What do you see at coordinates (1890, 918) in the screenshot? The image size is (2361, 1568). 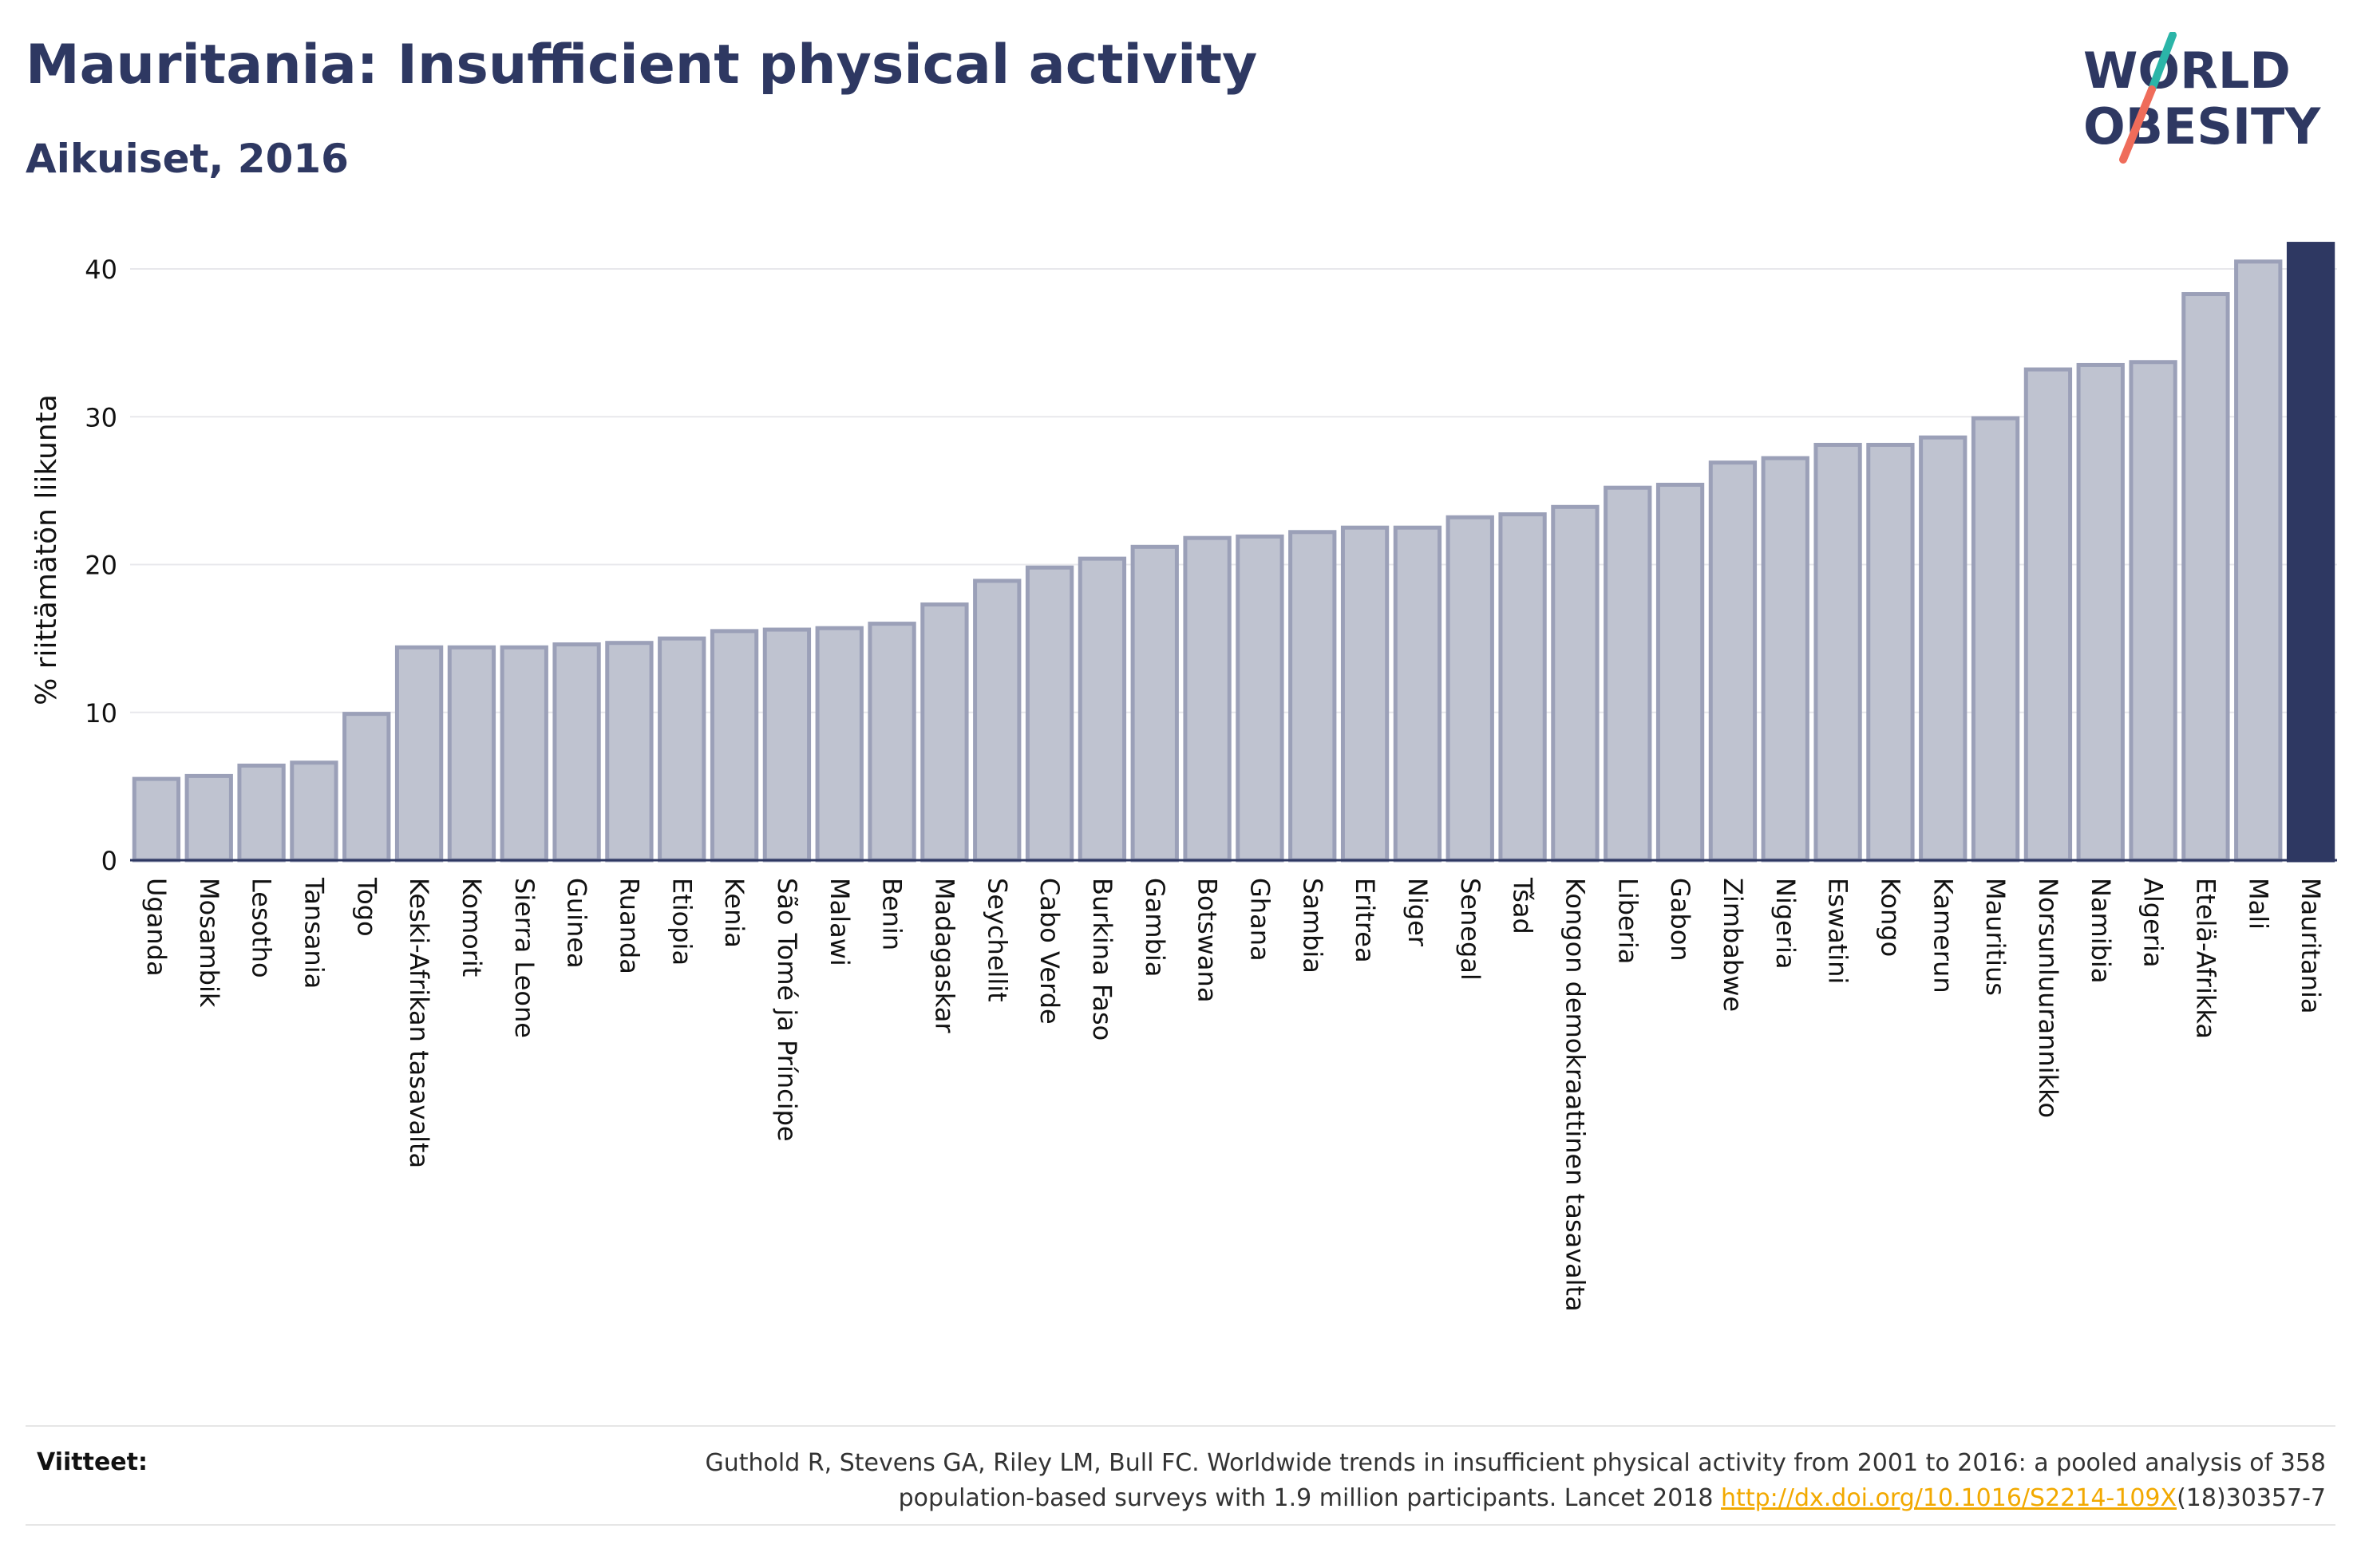 I see `x-tick-label-33: Kongo` at bounding box center [1890, 918].